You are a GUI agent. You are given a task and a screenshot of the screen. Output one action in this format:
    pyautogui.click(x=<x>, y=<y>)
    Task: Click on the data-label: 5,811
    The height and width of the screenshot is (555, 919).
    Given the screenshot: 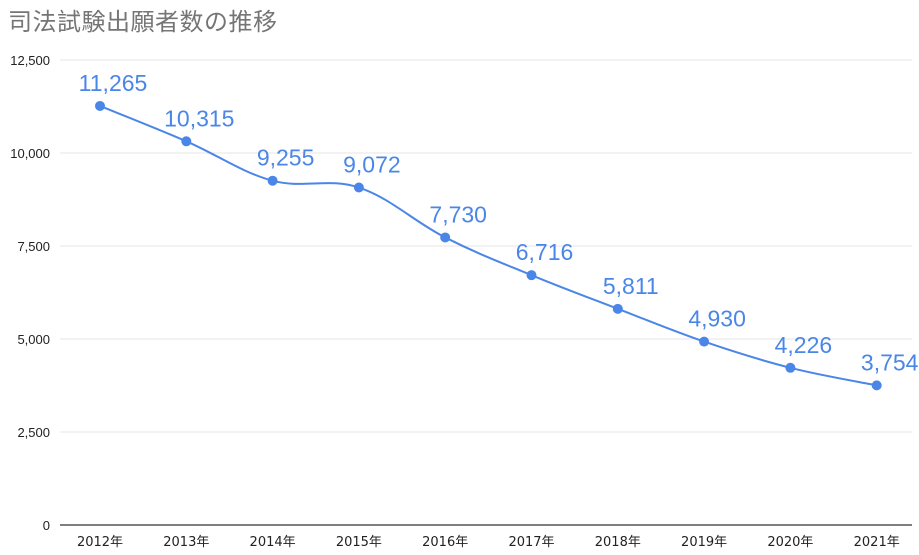 What is the action you would take?
    pyautogui.click(x=631, y=286)
    